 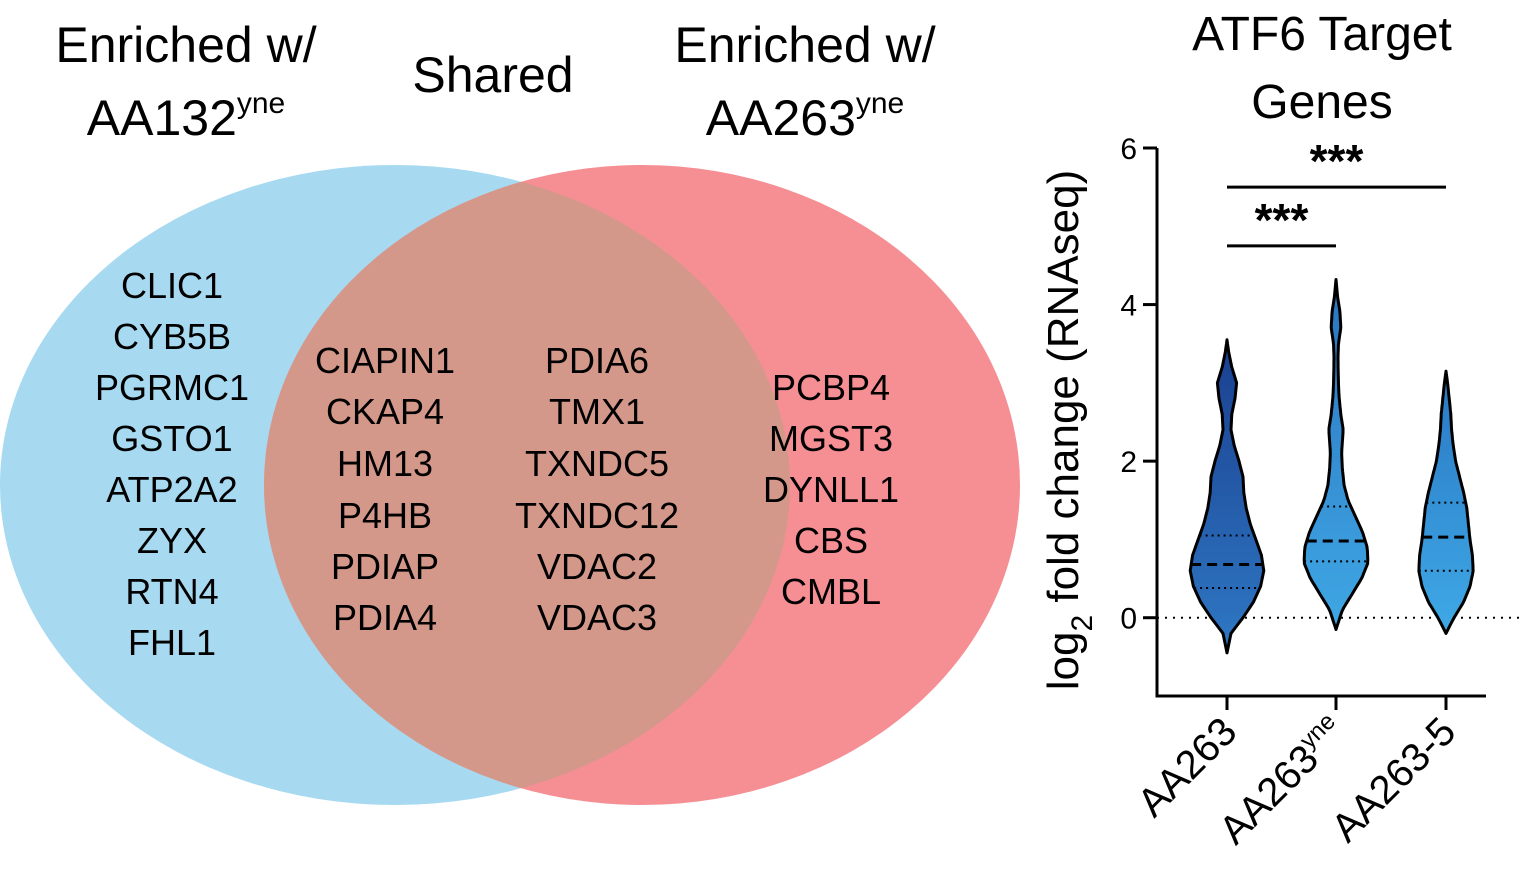 What do you see at coordinates (1128, 306) in the screenshot?
I see `y-tick-label: 4` at bounding box center [1128, 306].